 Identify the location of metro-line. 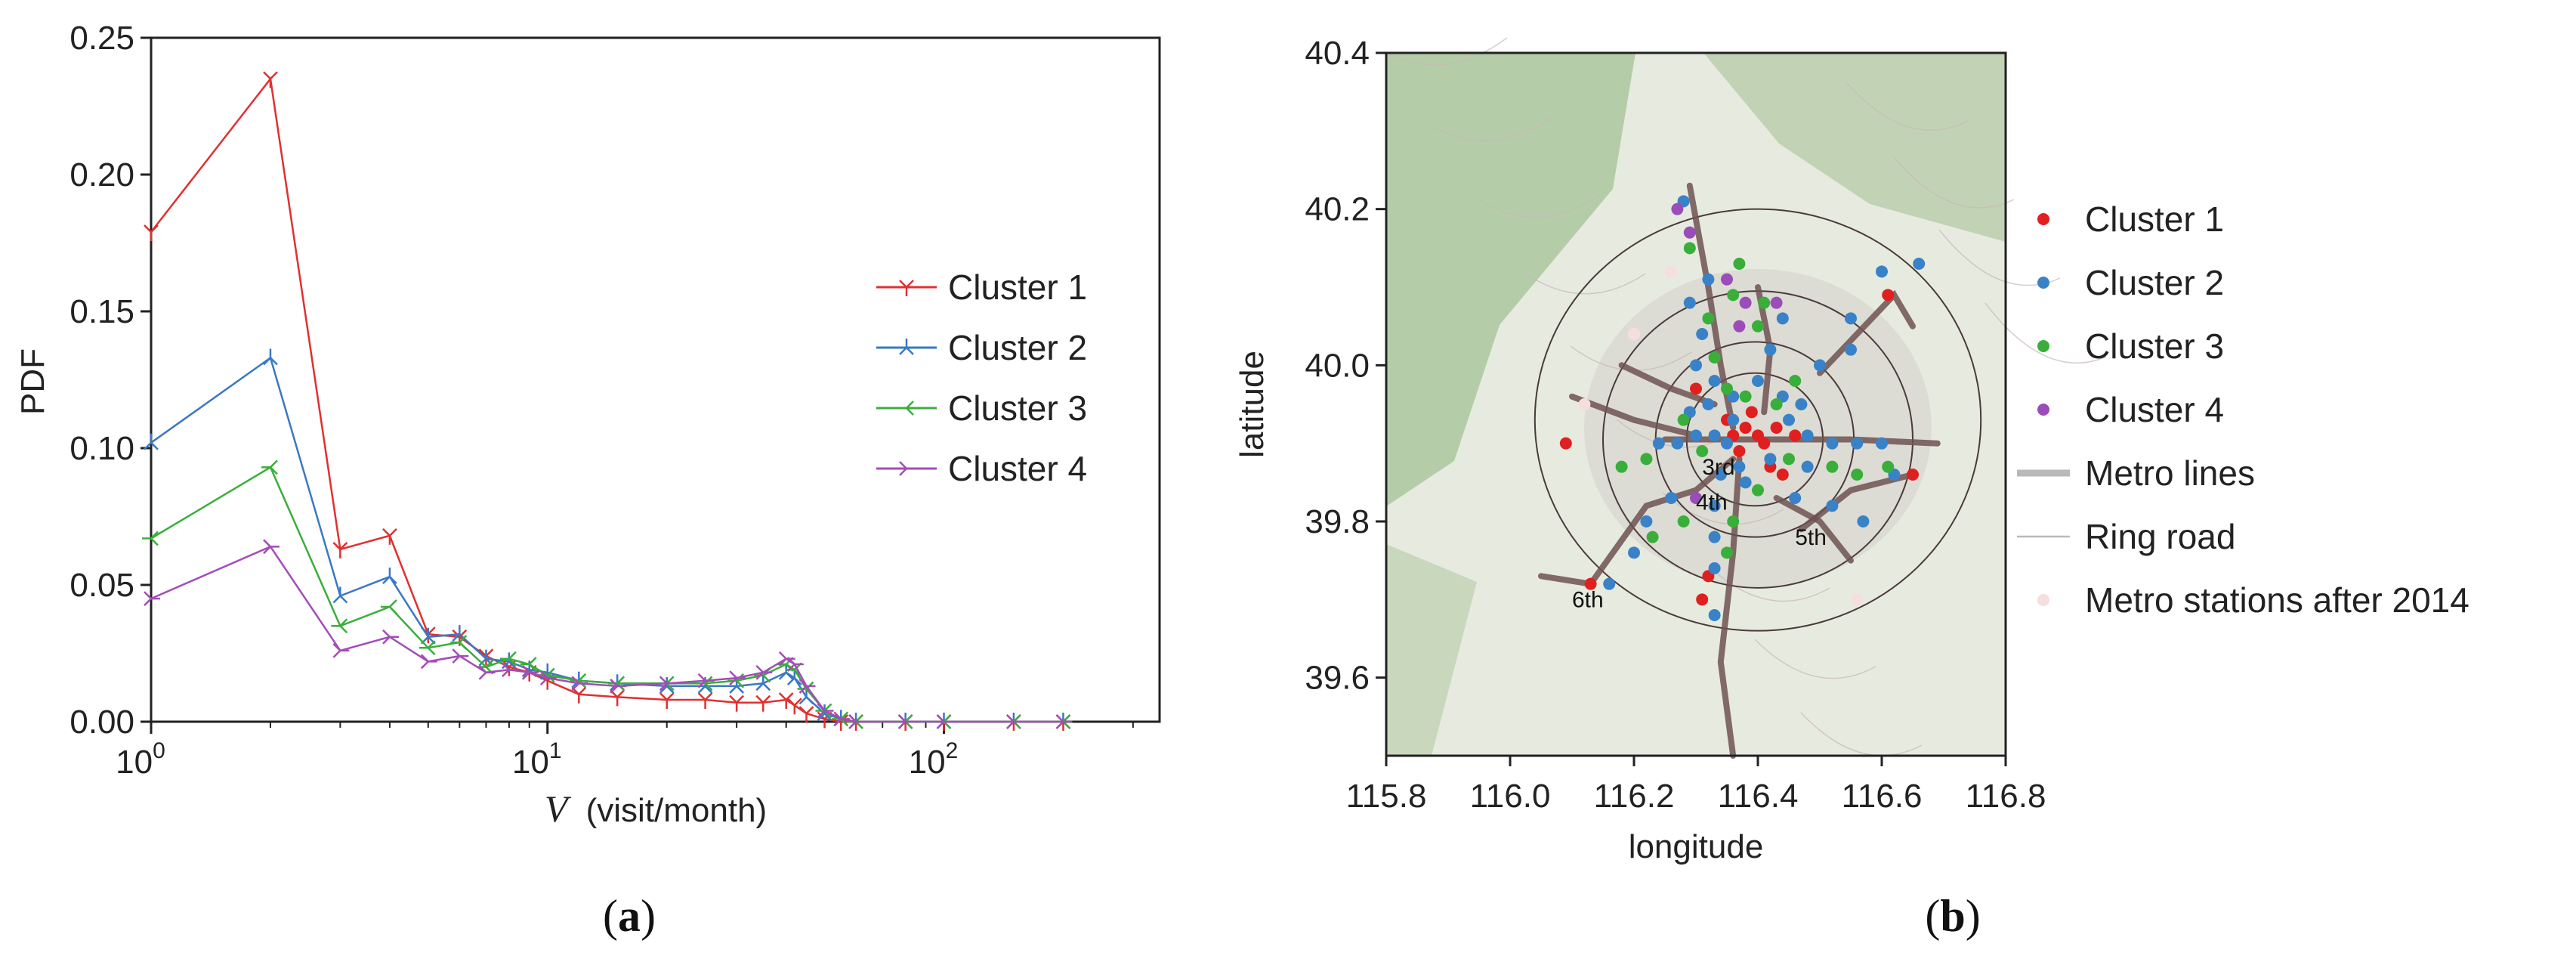
(1634, 416).